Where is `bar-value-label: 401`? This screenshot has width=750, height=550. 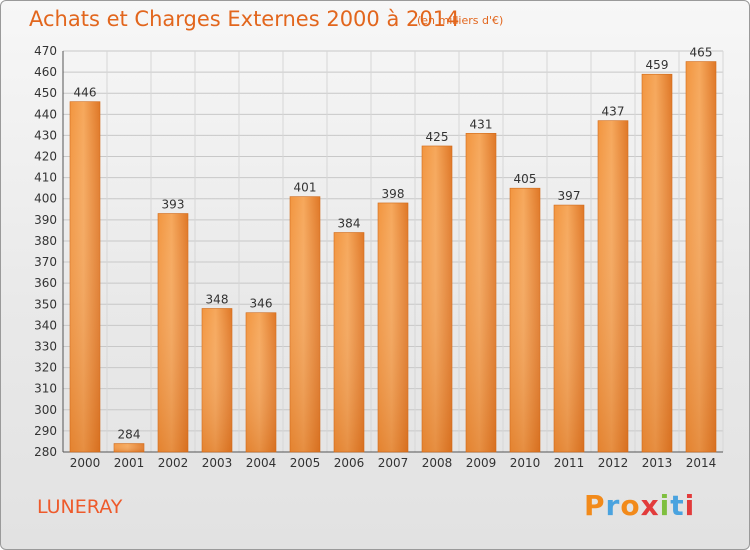 bar-value-label: 401 is located at coordinates (305, 188).